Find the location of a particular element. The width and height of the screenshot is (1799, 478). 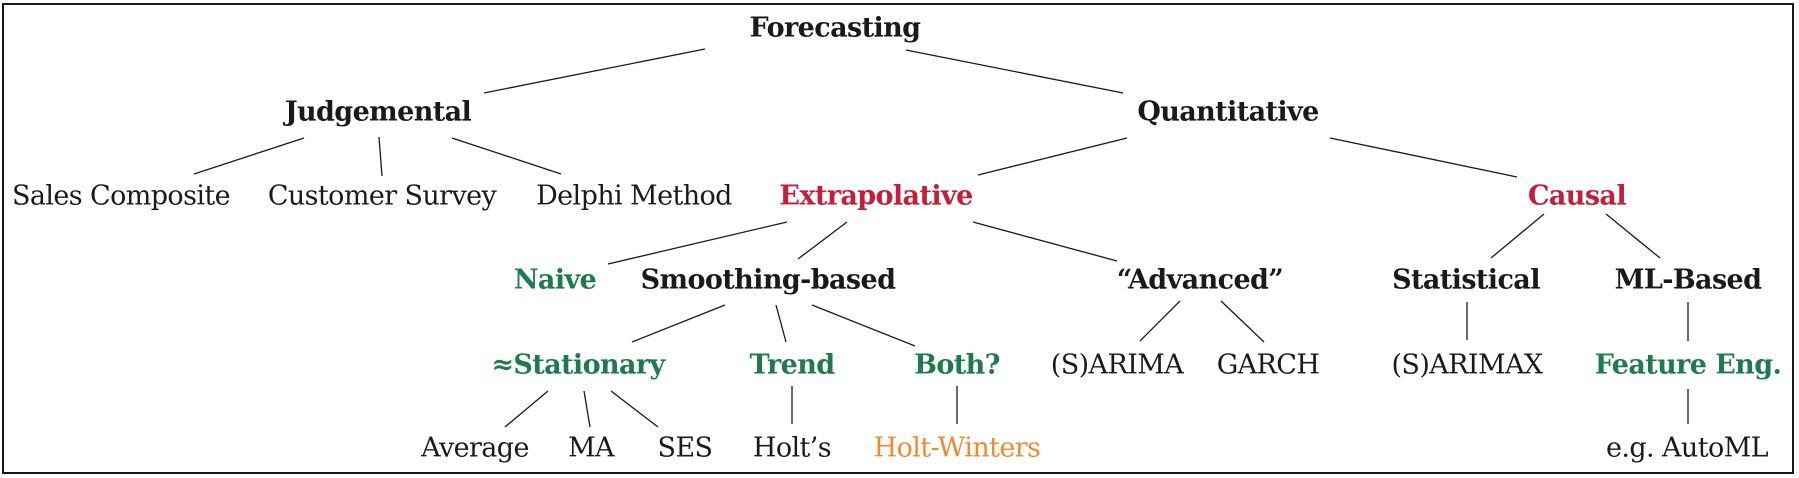

node-causal: Causal is located at coordinates (1577, 196).